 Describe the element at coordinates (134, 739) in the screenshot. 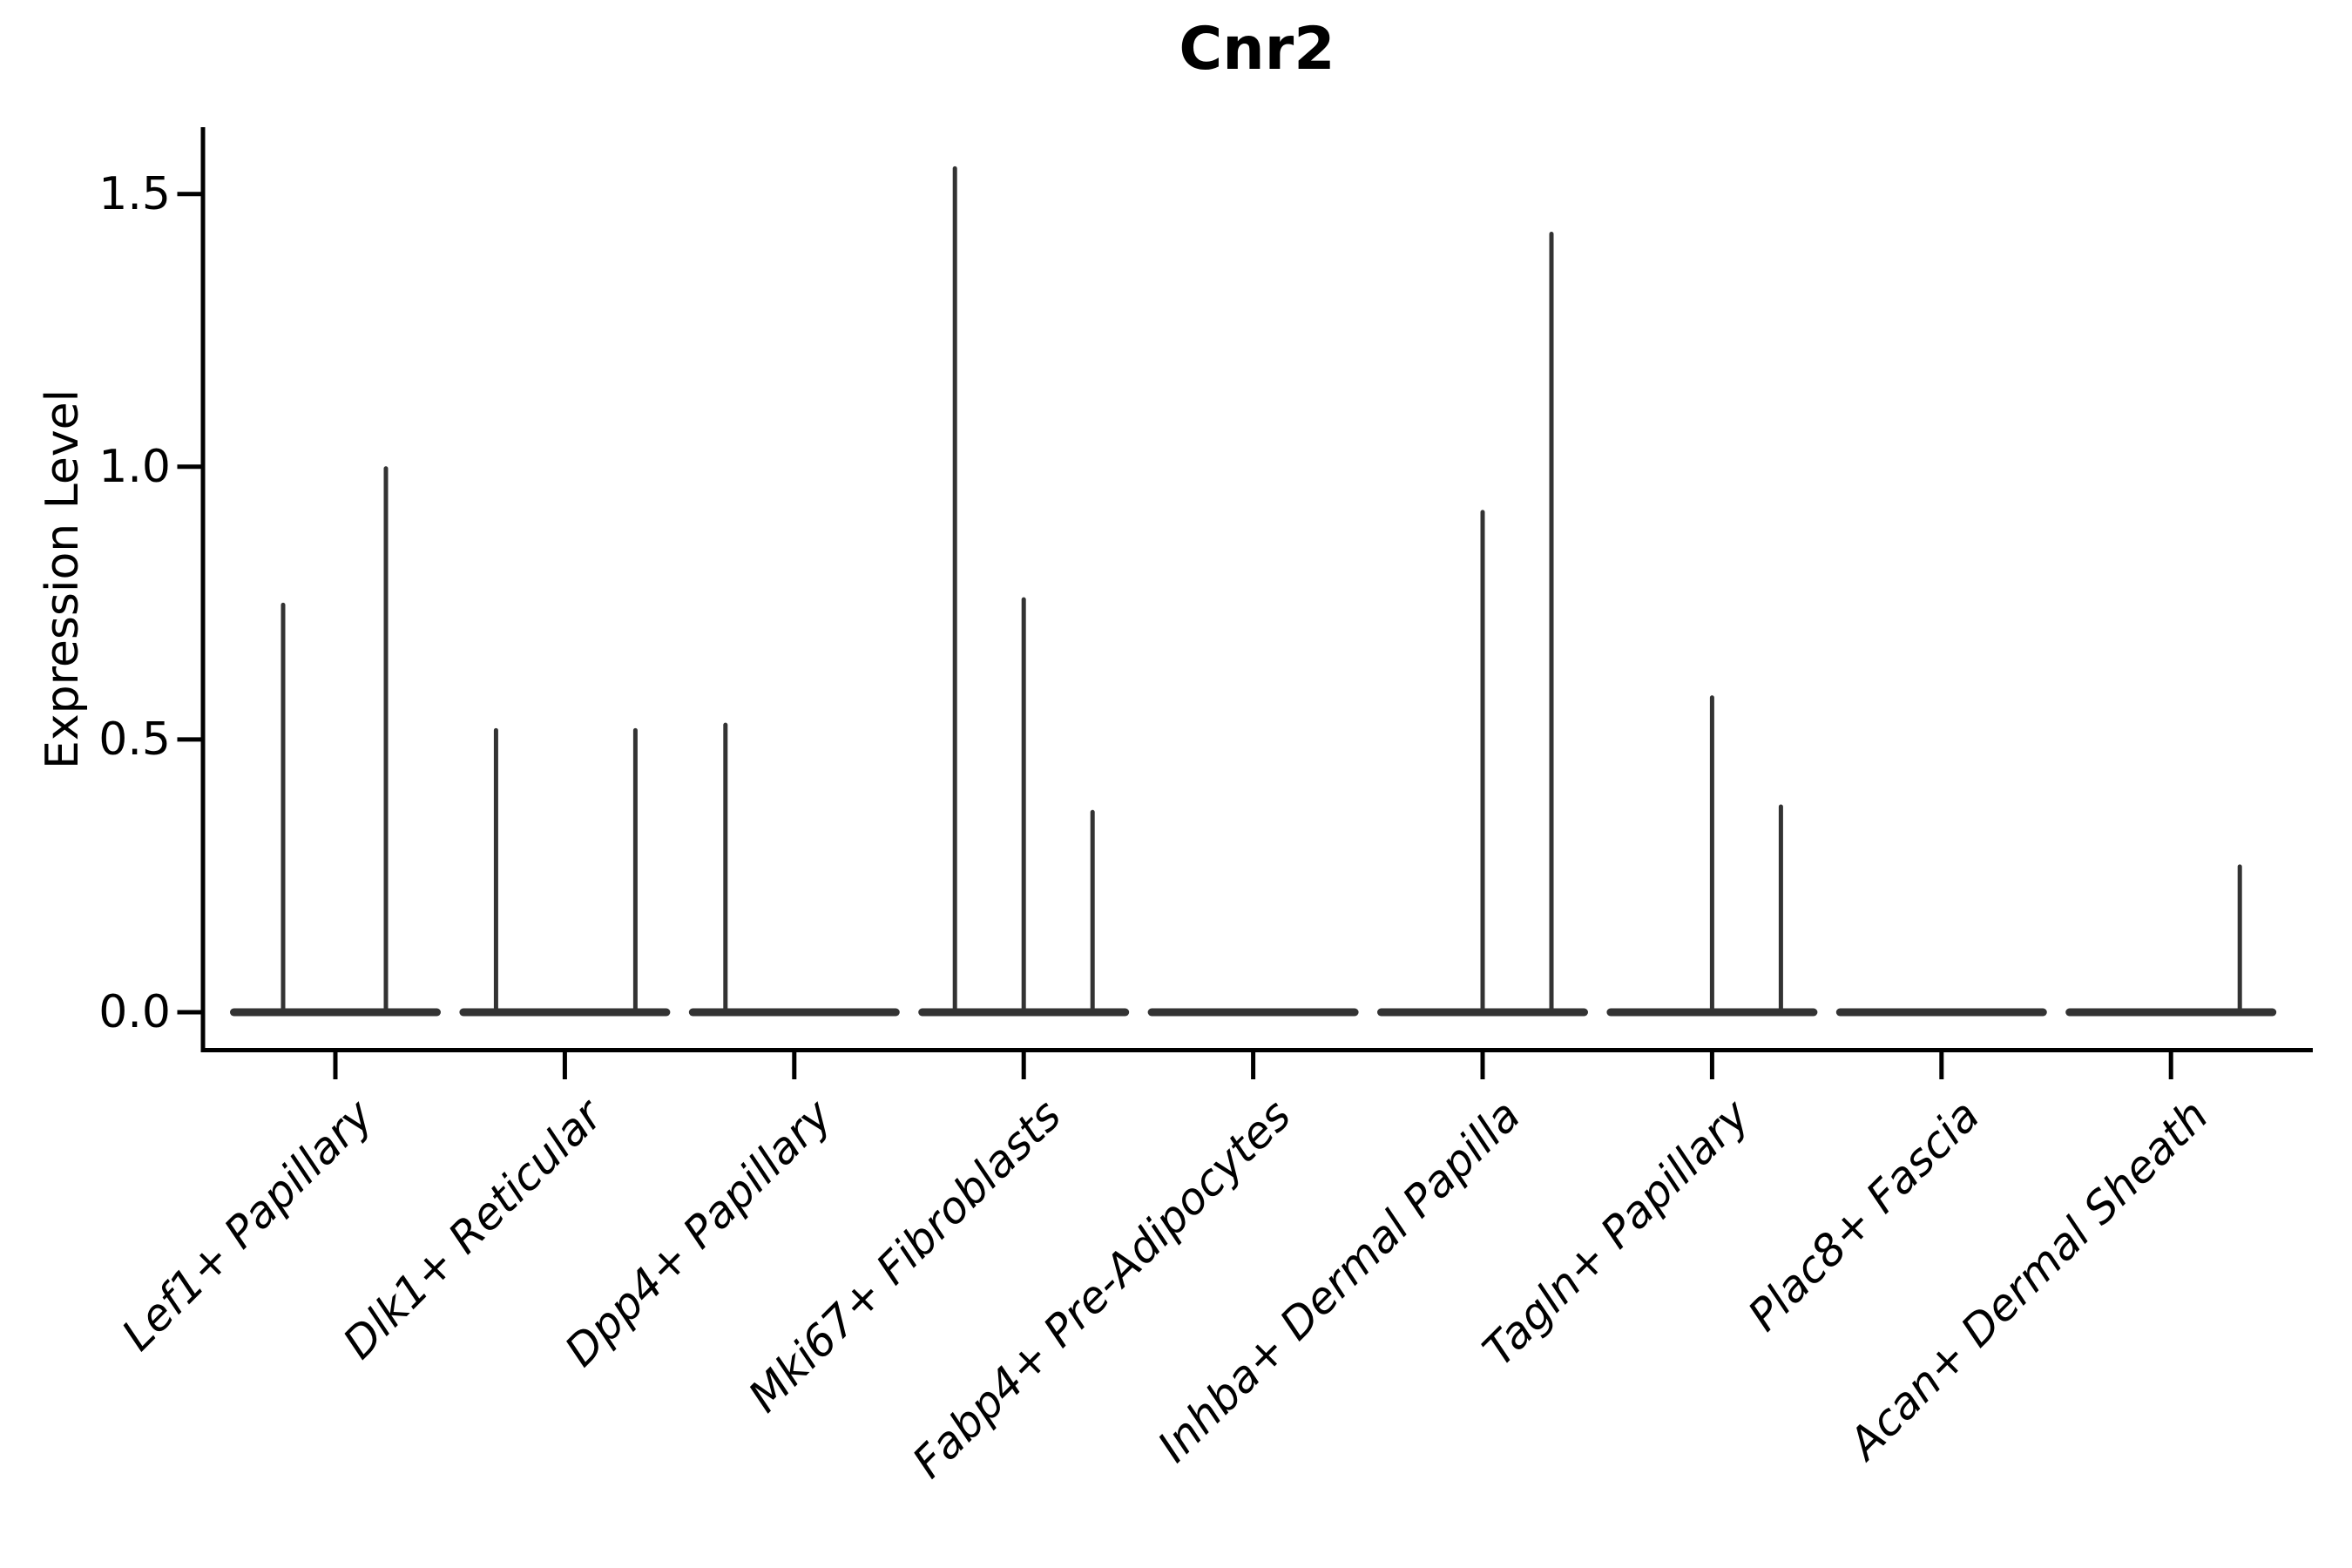

I see `y-tick-label: 0.5` at that location.